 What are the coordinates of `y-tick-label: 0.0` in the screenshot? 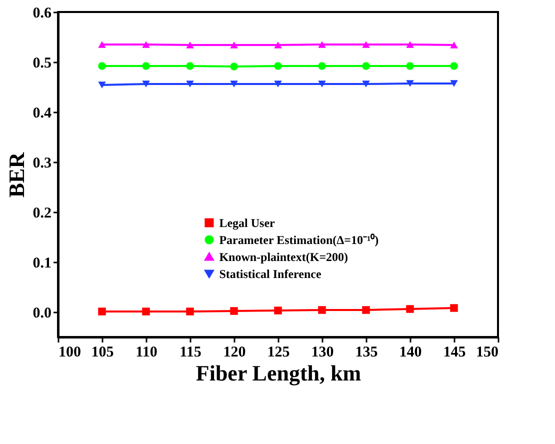 It's located at (42, 314).